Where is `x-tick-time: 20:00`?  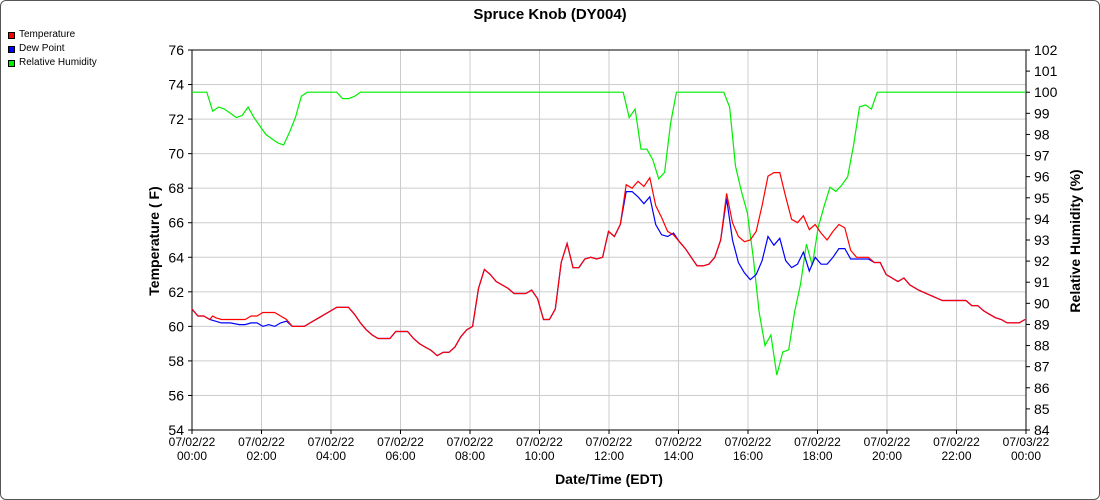
x-tick-time: 20:00 is located at coordinates (887, 456).